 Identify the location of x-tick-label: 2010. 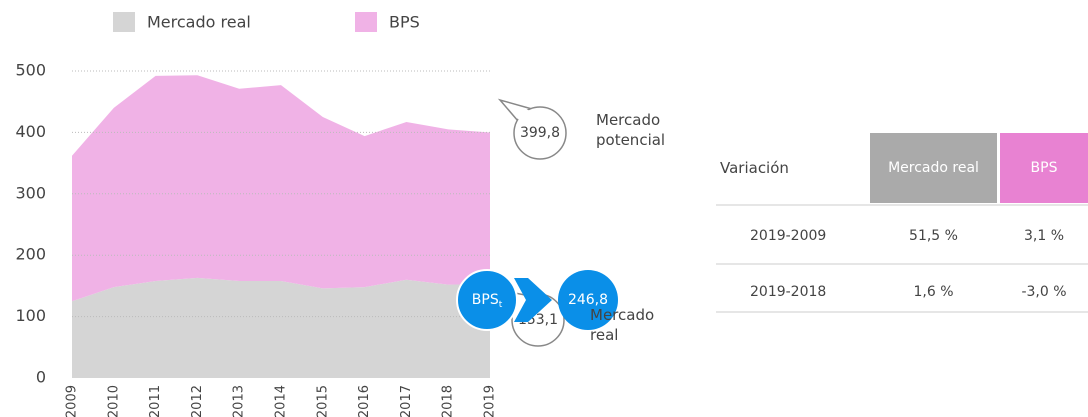
(113, 401).